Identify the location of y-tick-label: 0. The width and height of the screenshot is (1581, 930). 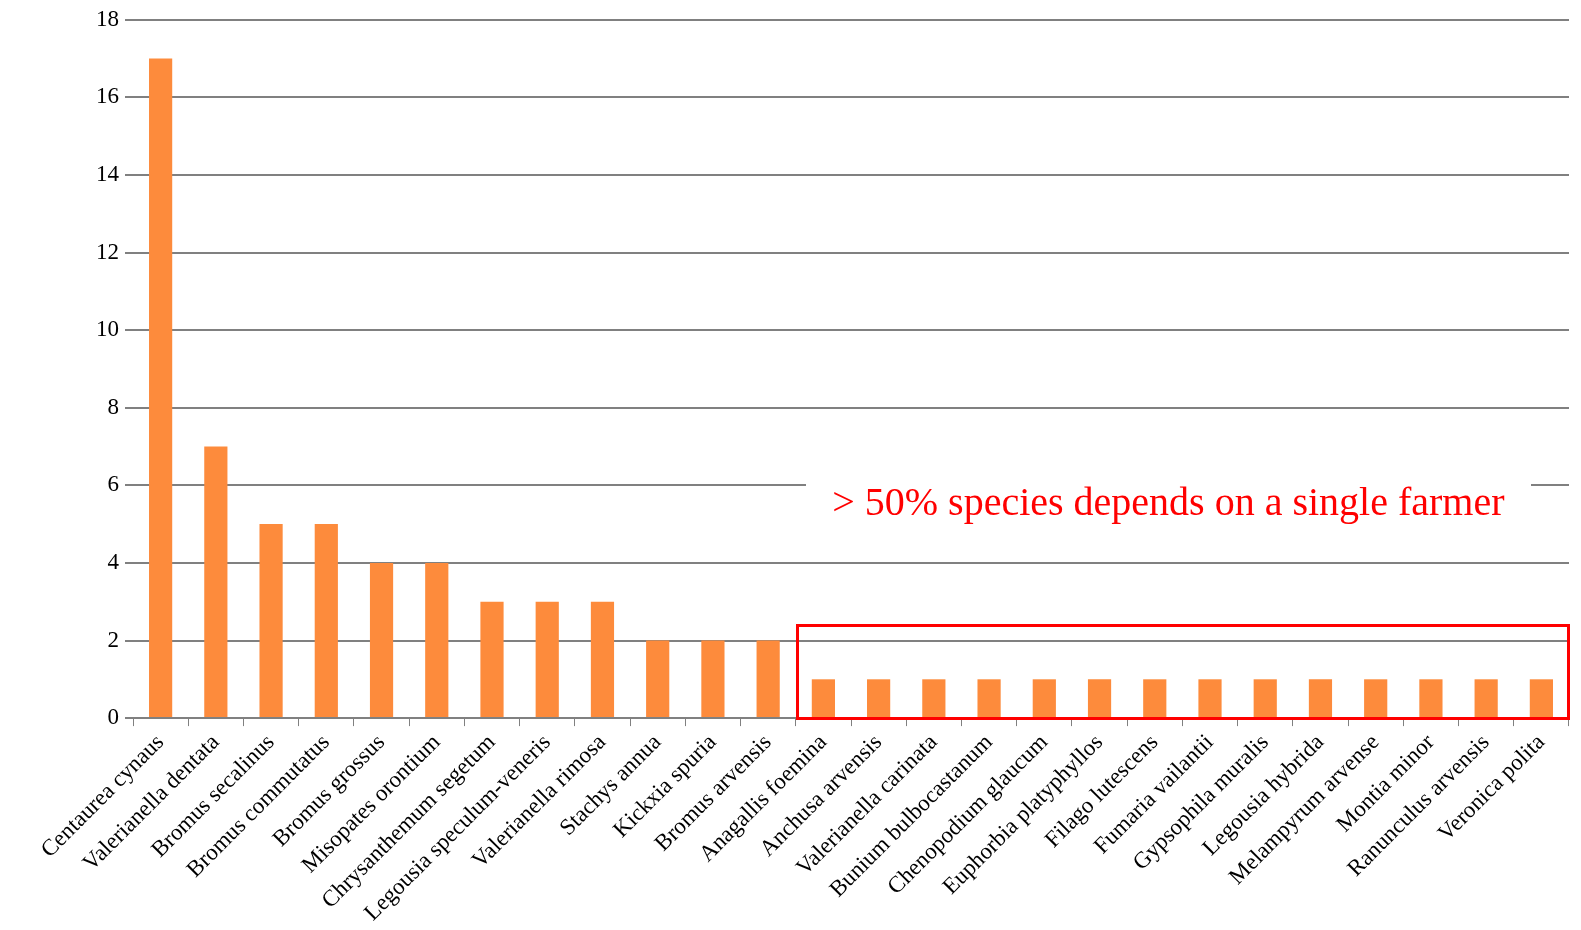
(113, 717).